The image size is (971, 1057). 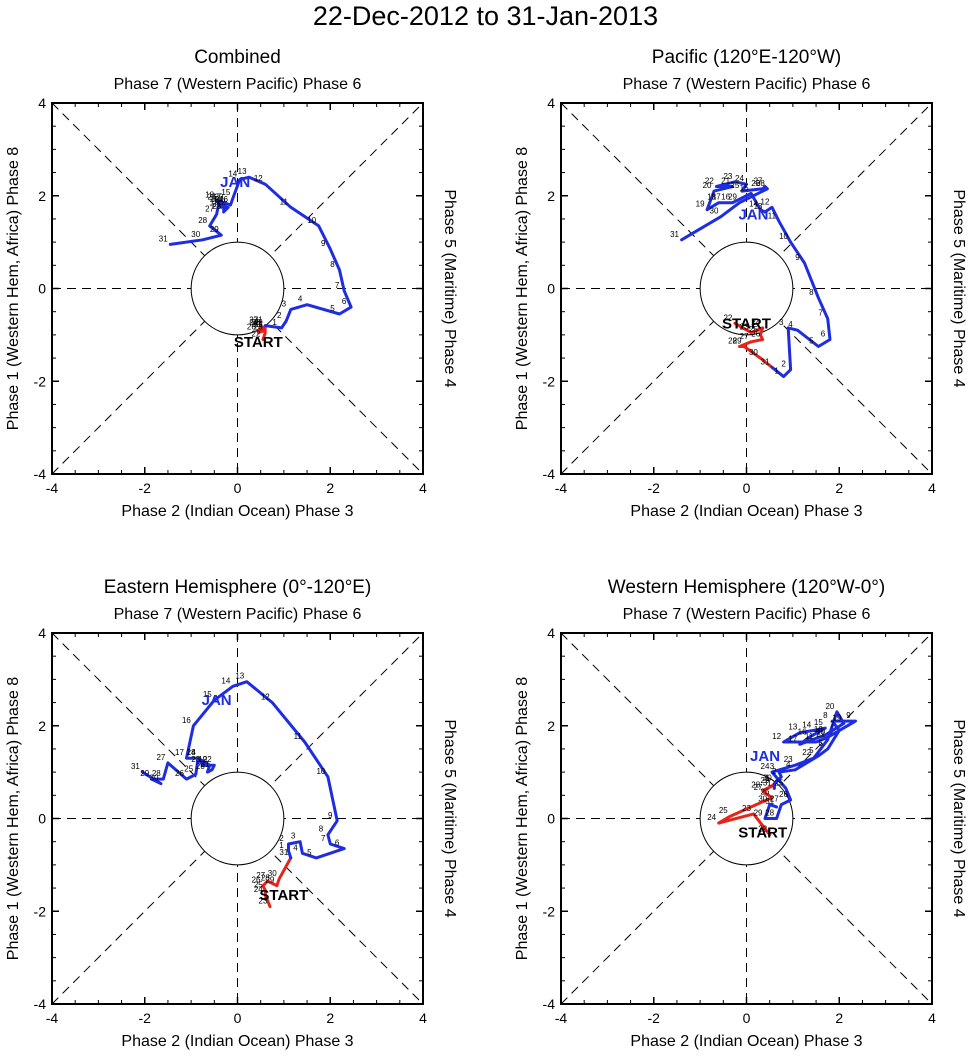 What do you see at coordinates (746, 57) in the screenshot?
I see `panel-title: Pacific (120°E-120°W)` at bounding box center [746, 57].